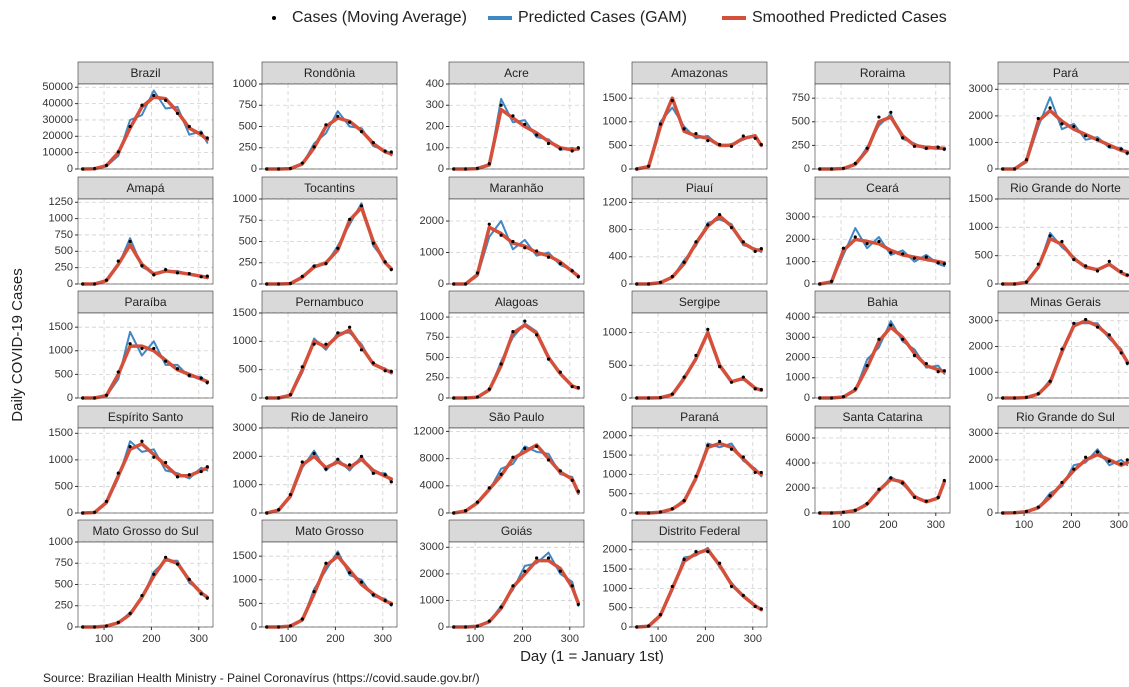  I want to click on y-tick-label: 1250, so click(61, 202).